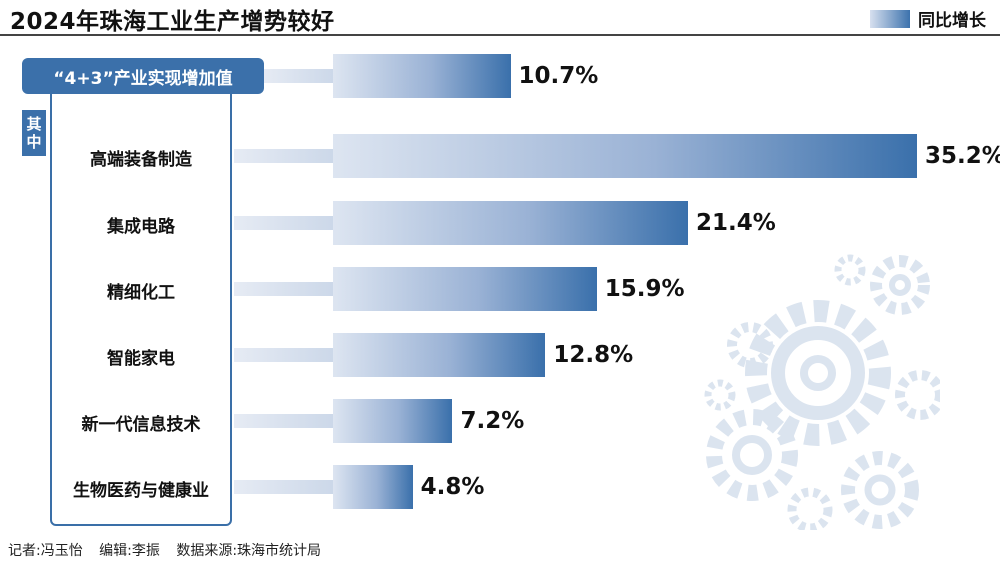 This screenshot has width=1000, height=566. I want to click on editor-credit: 编辑:李振, so click(129, 551).